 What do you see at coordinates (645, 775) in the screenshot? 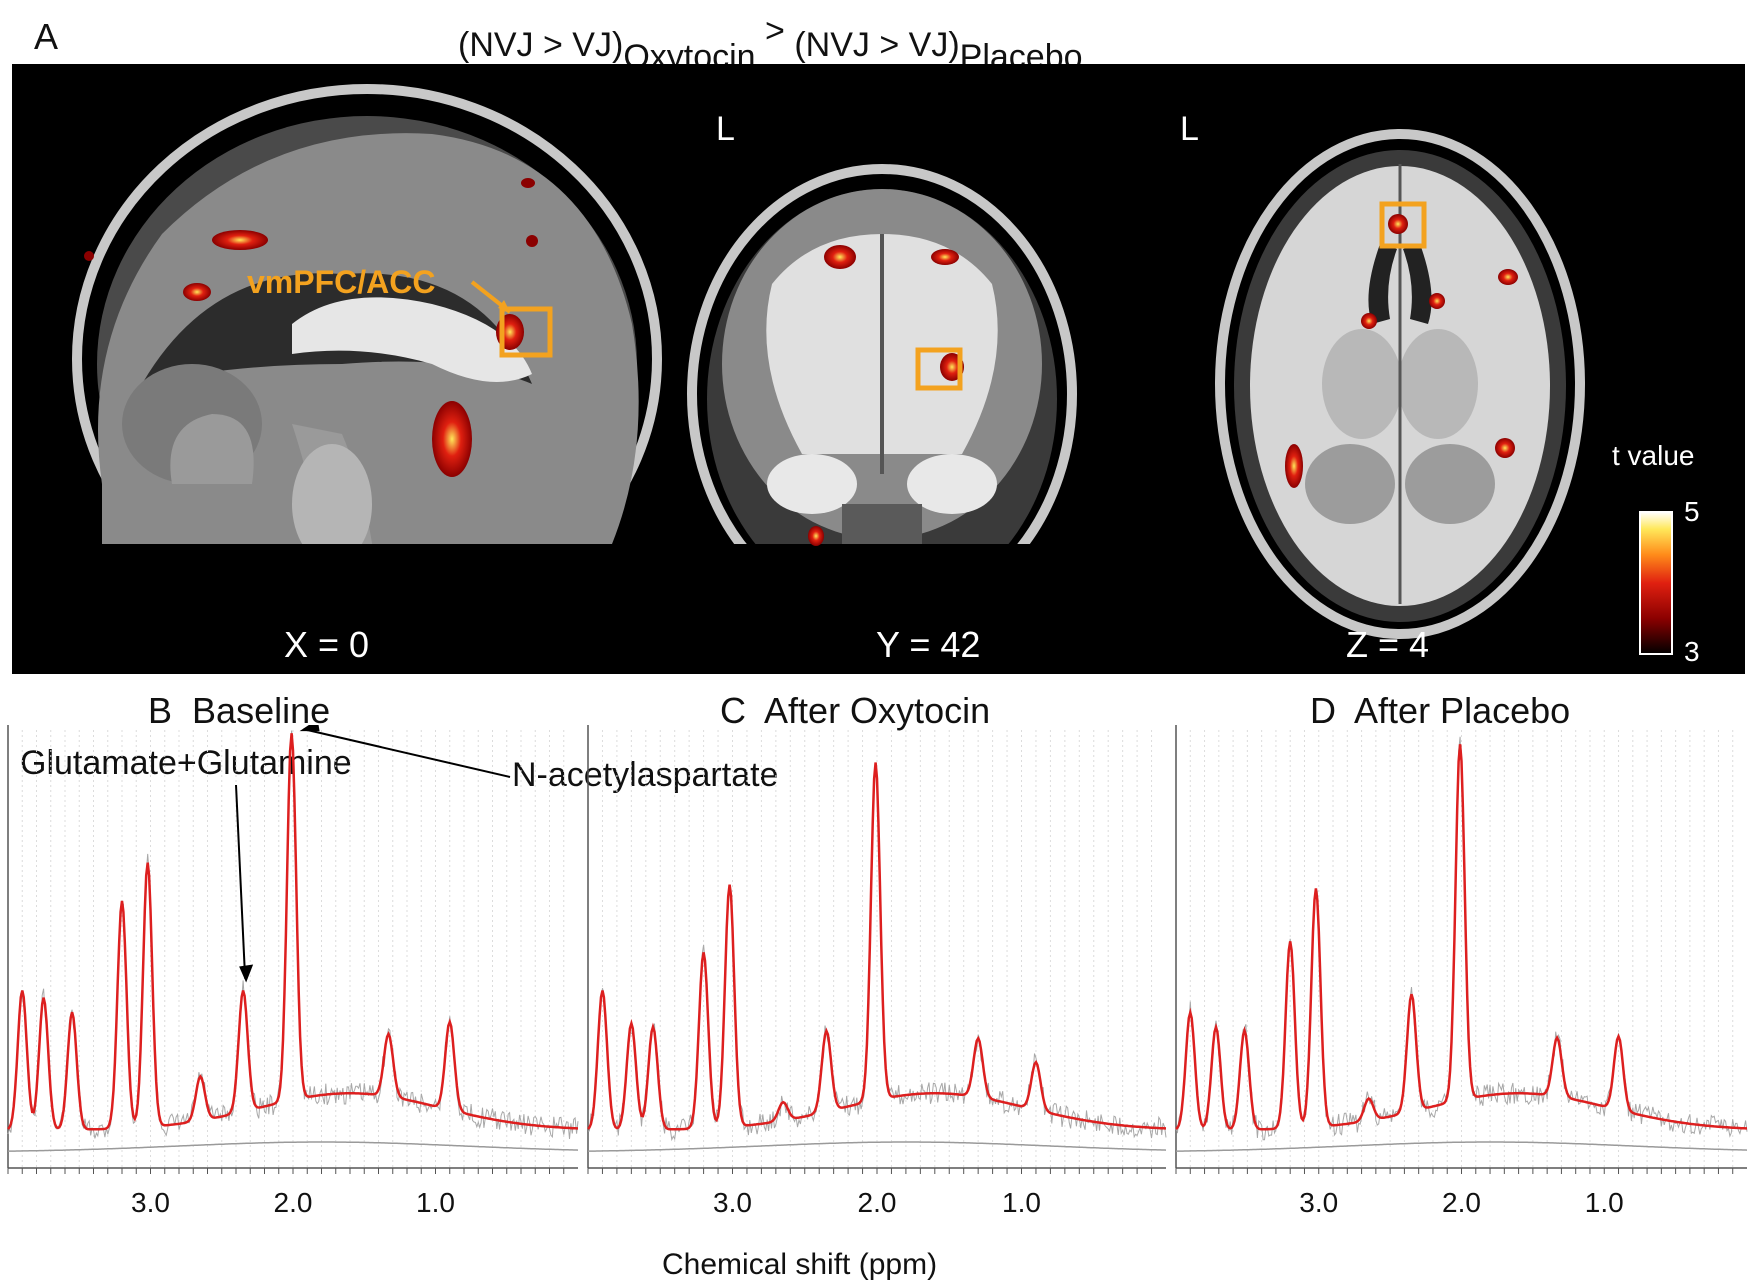
I see `naa-annotation: N-acetylaspartate` at bounding box center [645, 775].